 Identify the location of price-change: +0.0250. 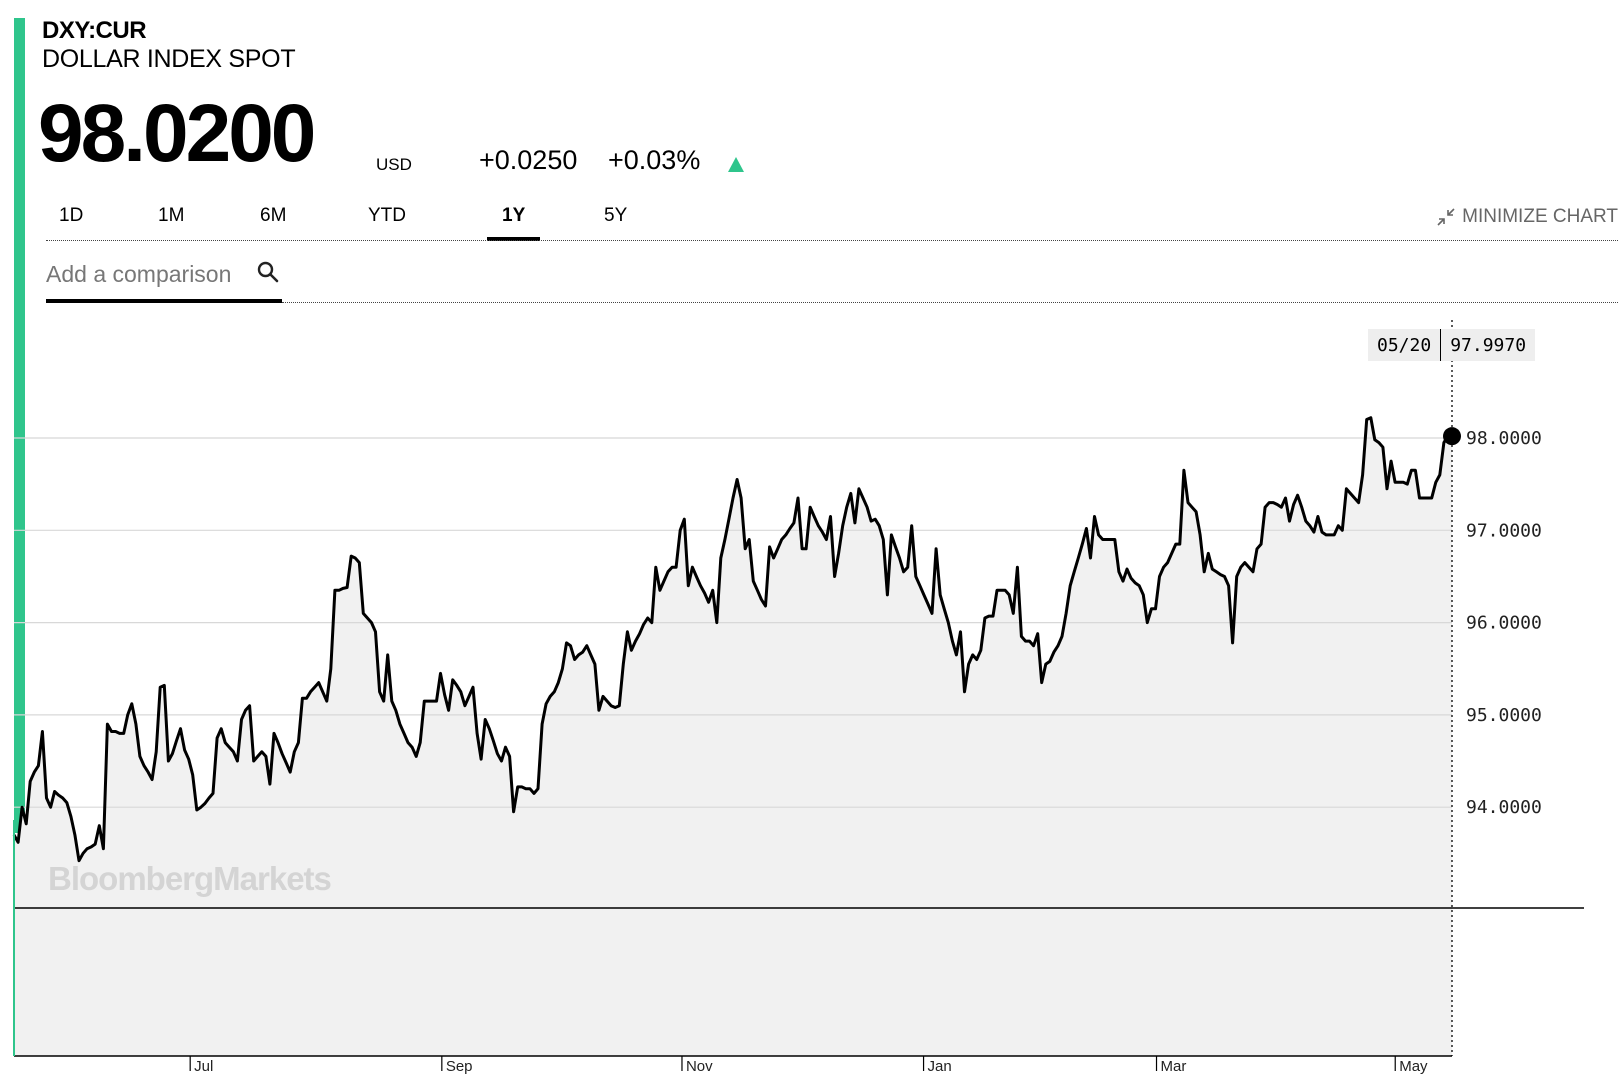
(528, 160).